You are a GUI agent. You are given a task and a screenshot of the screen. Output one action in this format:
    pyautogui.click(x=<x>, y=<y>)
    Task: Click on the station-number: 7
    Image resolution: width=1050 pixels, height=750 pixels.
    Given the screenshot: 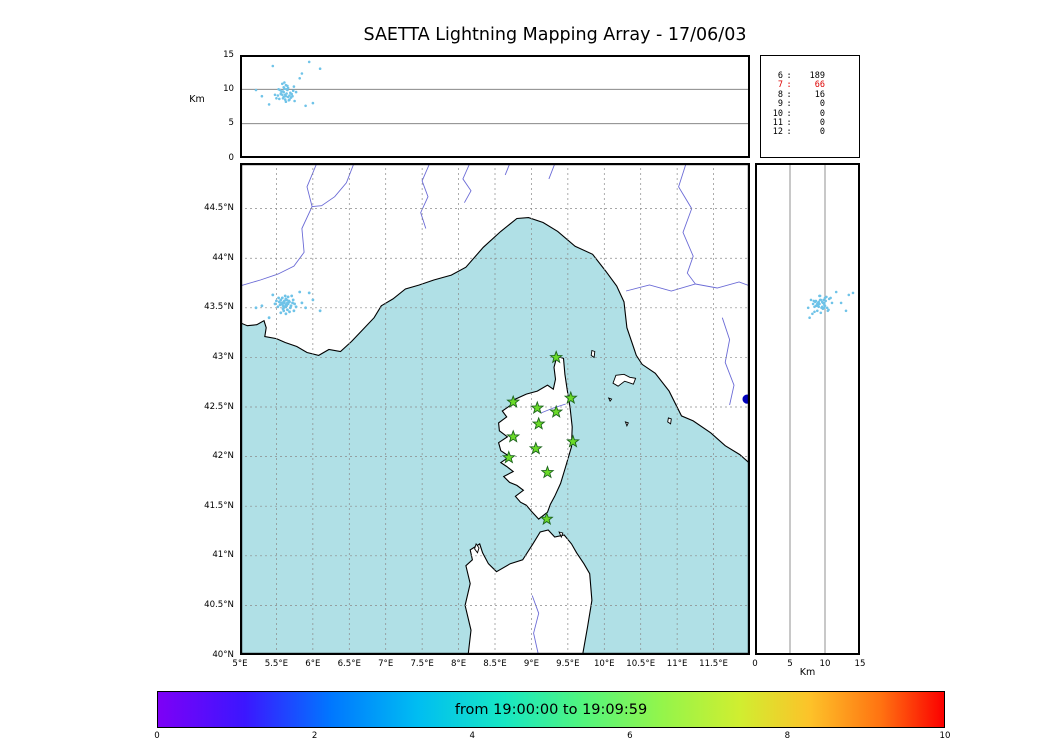 What is the action you would take?
    pyautogui.click(x=780, y=85)
    